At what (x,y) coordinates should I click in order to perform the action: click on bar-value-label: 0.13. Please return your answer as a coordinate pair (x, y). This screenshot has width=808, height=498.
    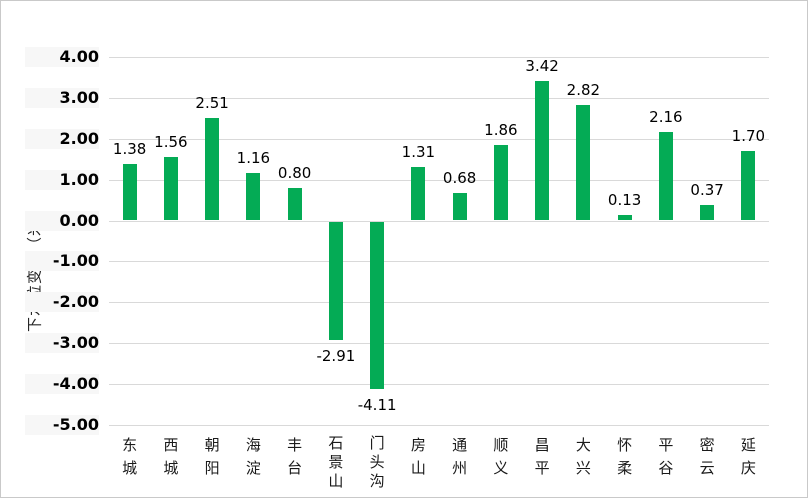
    Looking at the image, I should click on (624, 200).